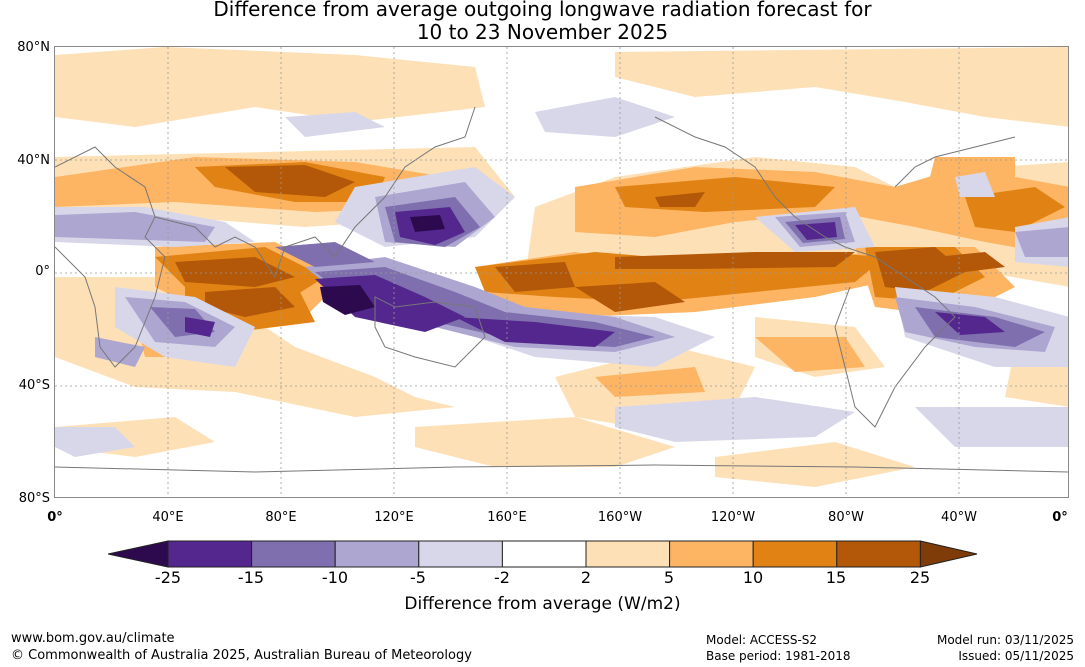  Describe the element at coordinates (168, 577) in the screenshot. I see `colorbar-tick: -25` at that location.